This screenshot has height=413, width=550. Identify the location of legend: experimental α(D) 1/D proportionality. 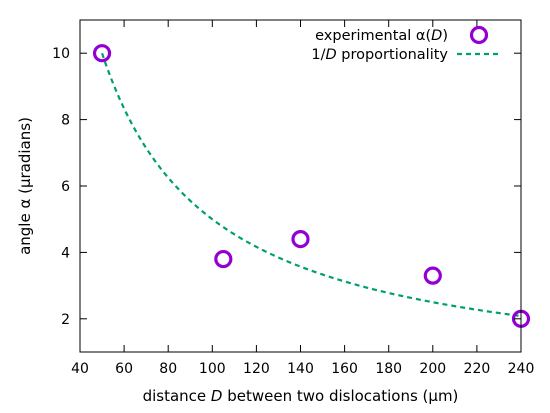
(405, 44).